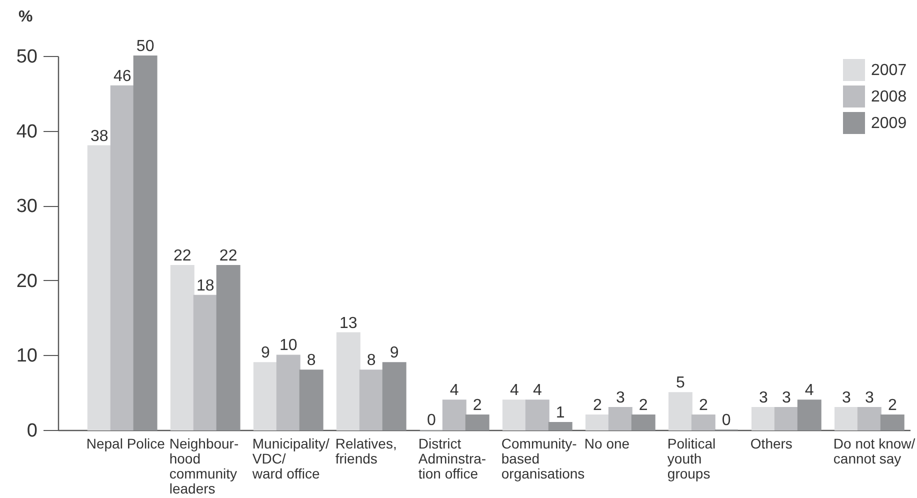 This screenshot has height=498, width=917. Describe the element at coordinates (889, 70) in the screenshot. I see `legend-label: 2007` at that location.